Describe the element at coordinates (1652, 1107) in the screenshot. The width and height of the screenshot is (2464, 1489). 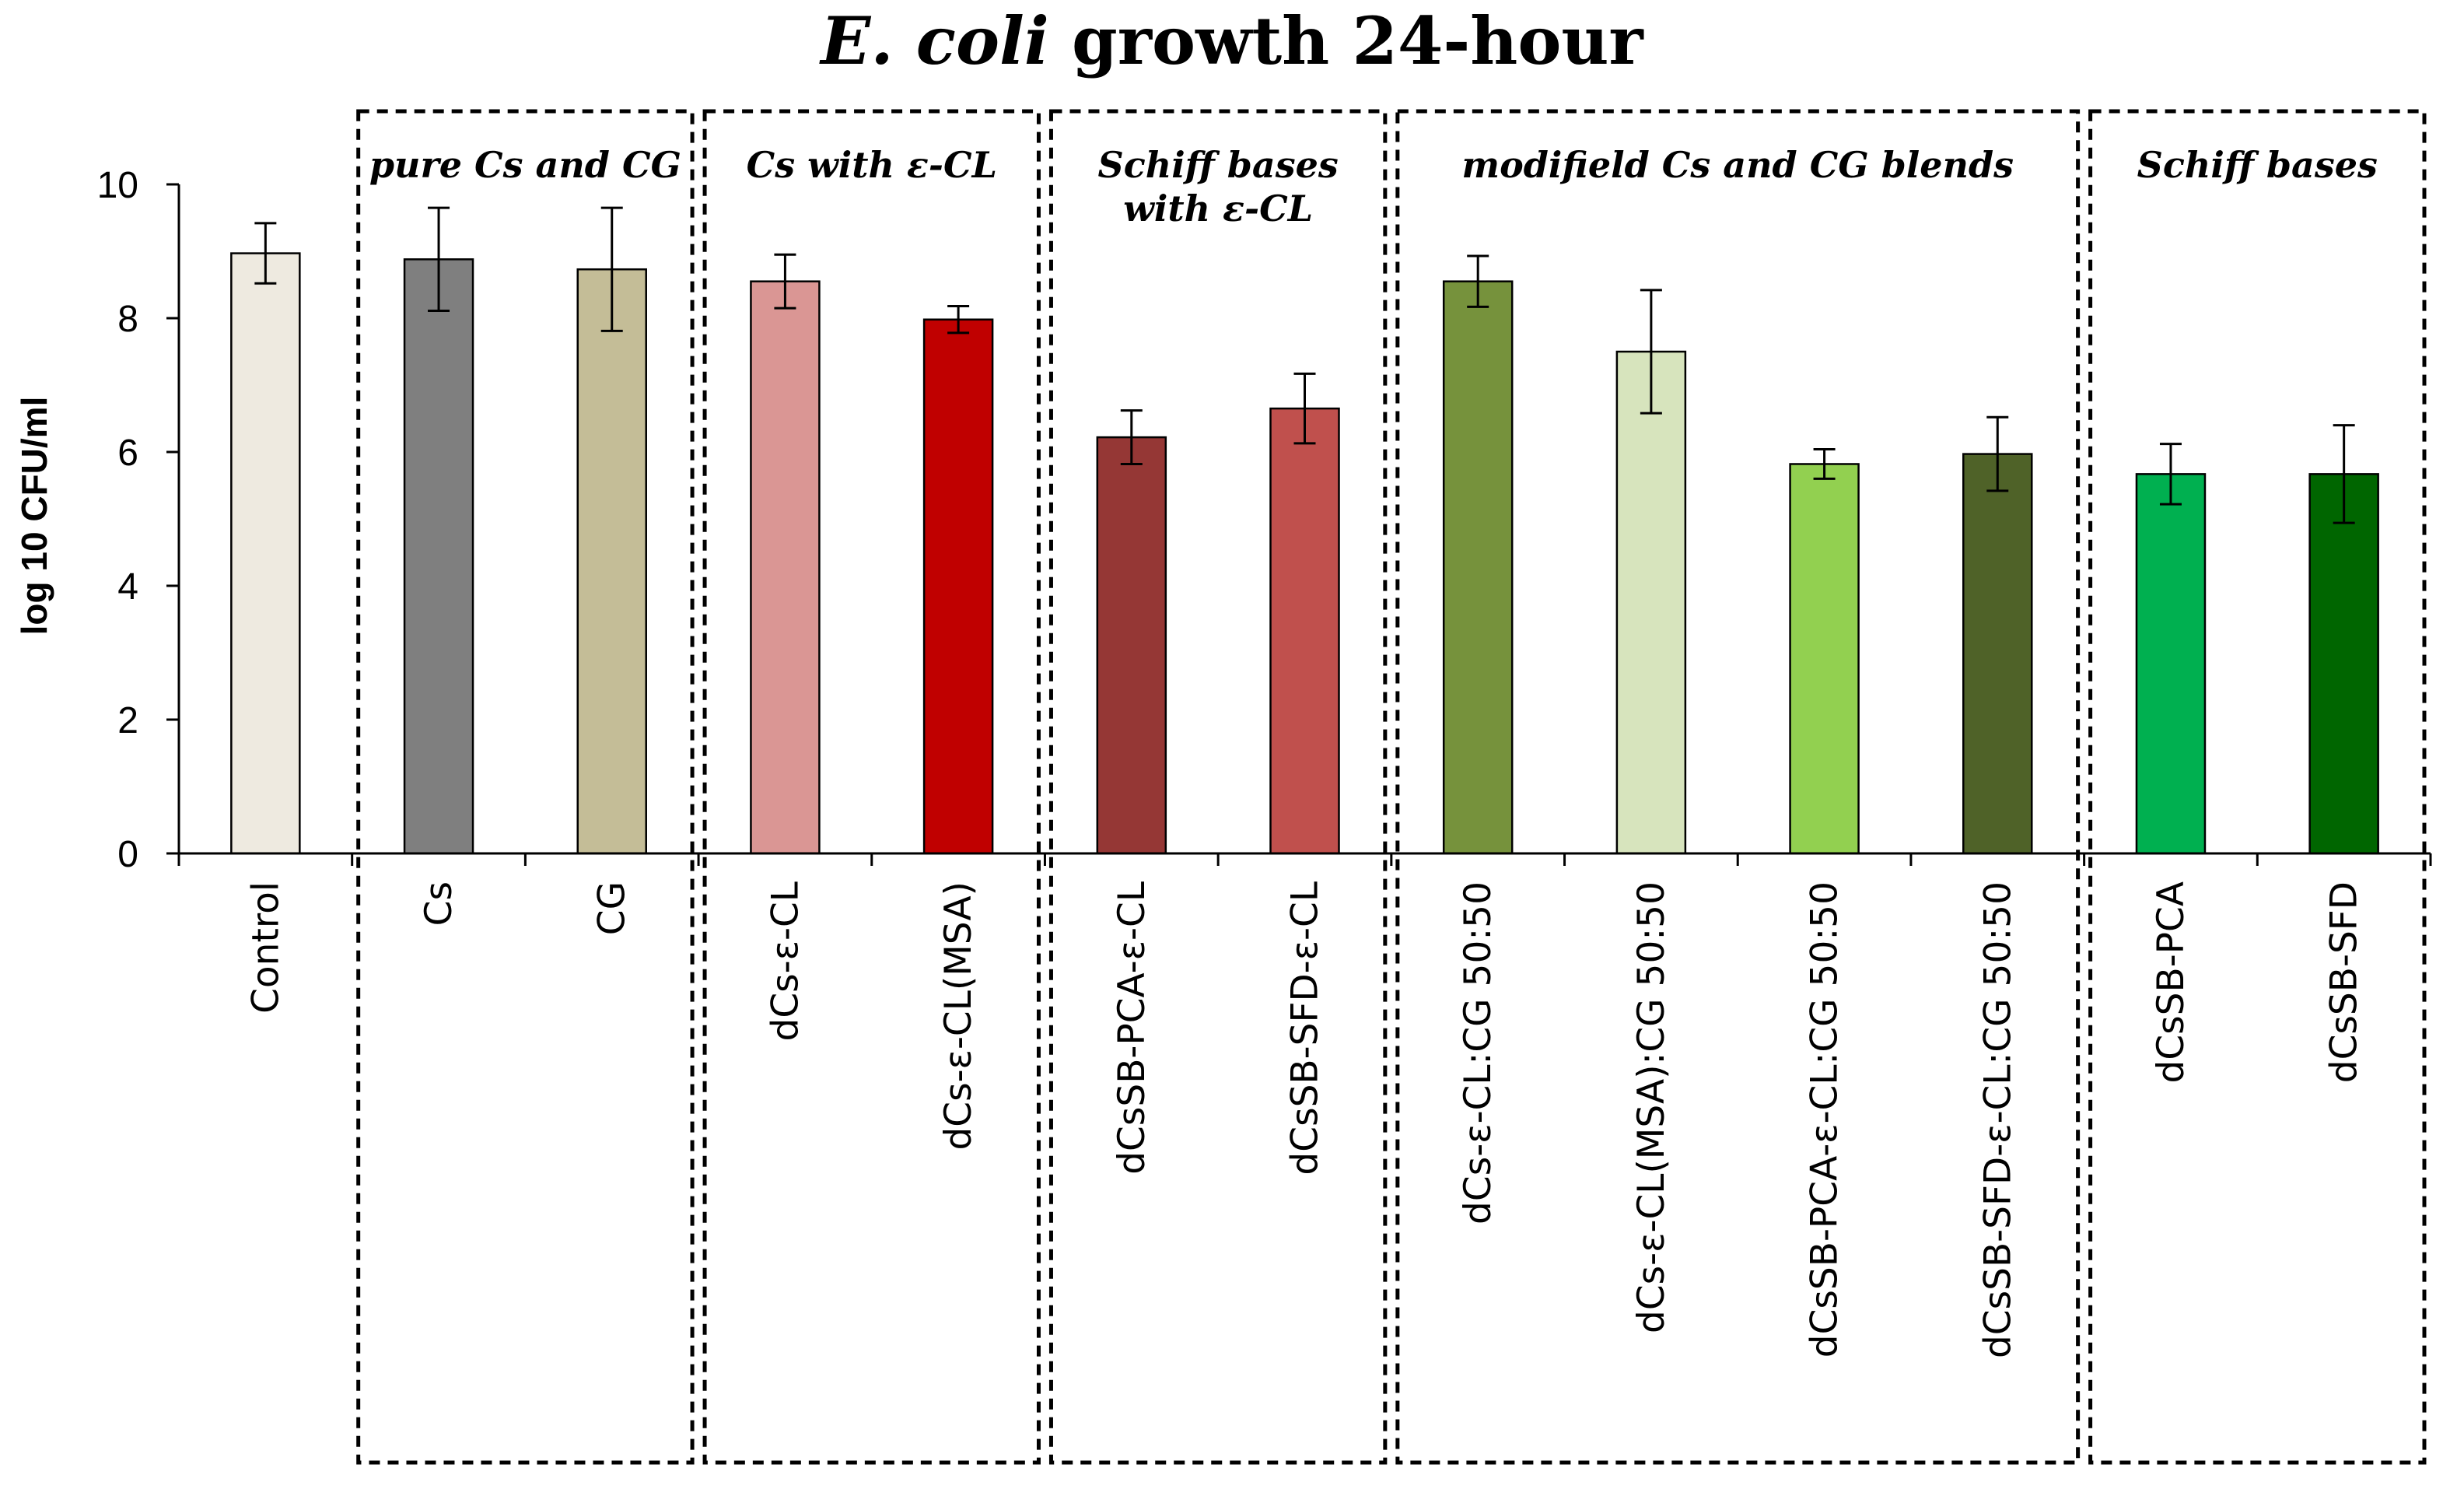
I see `category-label-dcs-cl-msa-cg-50-50: dCs-ε-CL(MSA):CG 50:50` at that location.